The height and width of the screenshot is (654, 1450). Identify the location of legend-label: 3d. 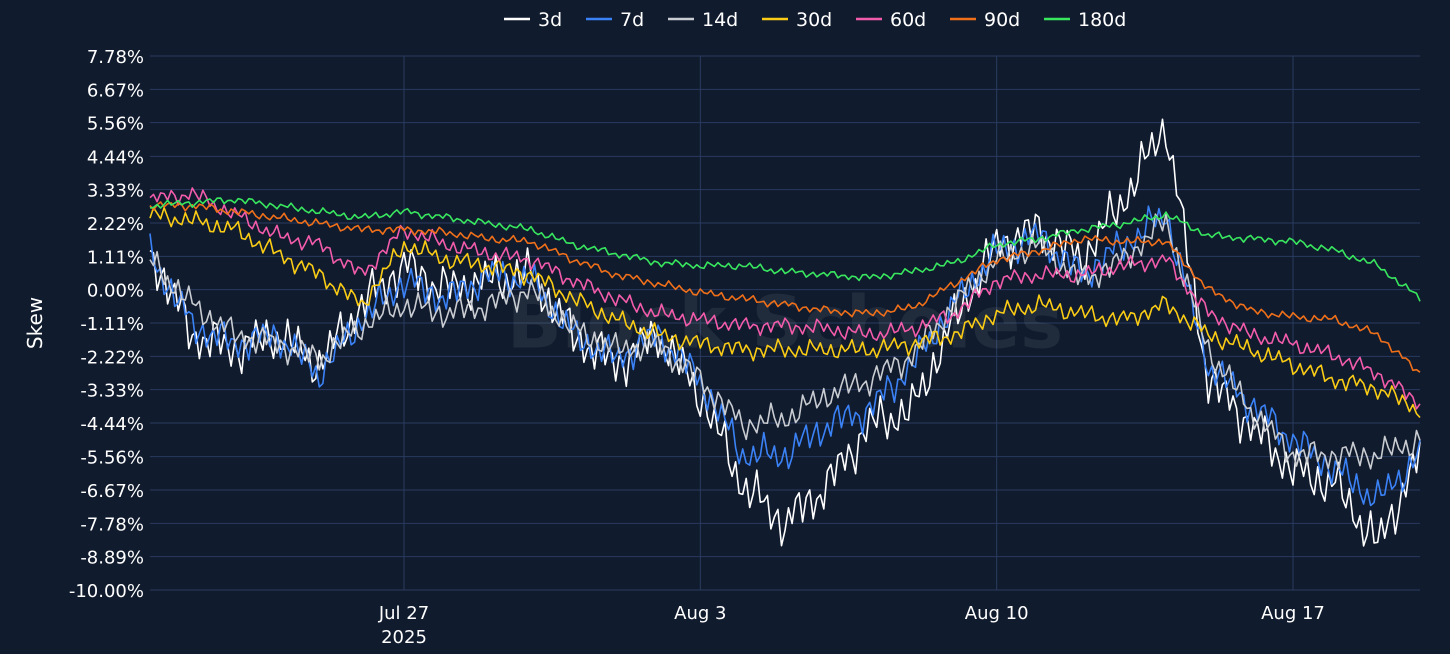
(550, 20).